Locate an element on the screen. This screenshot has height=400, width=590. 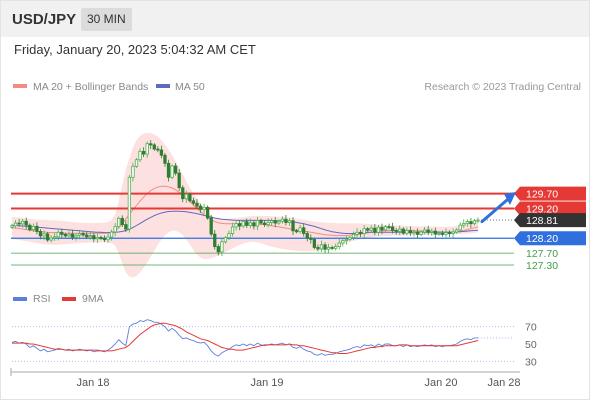
forecast-arrow-head is located at coordinates (510, 199).